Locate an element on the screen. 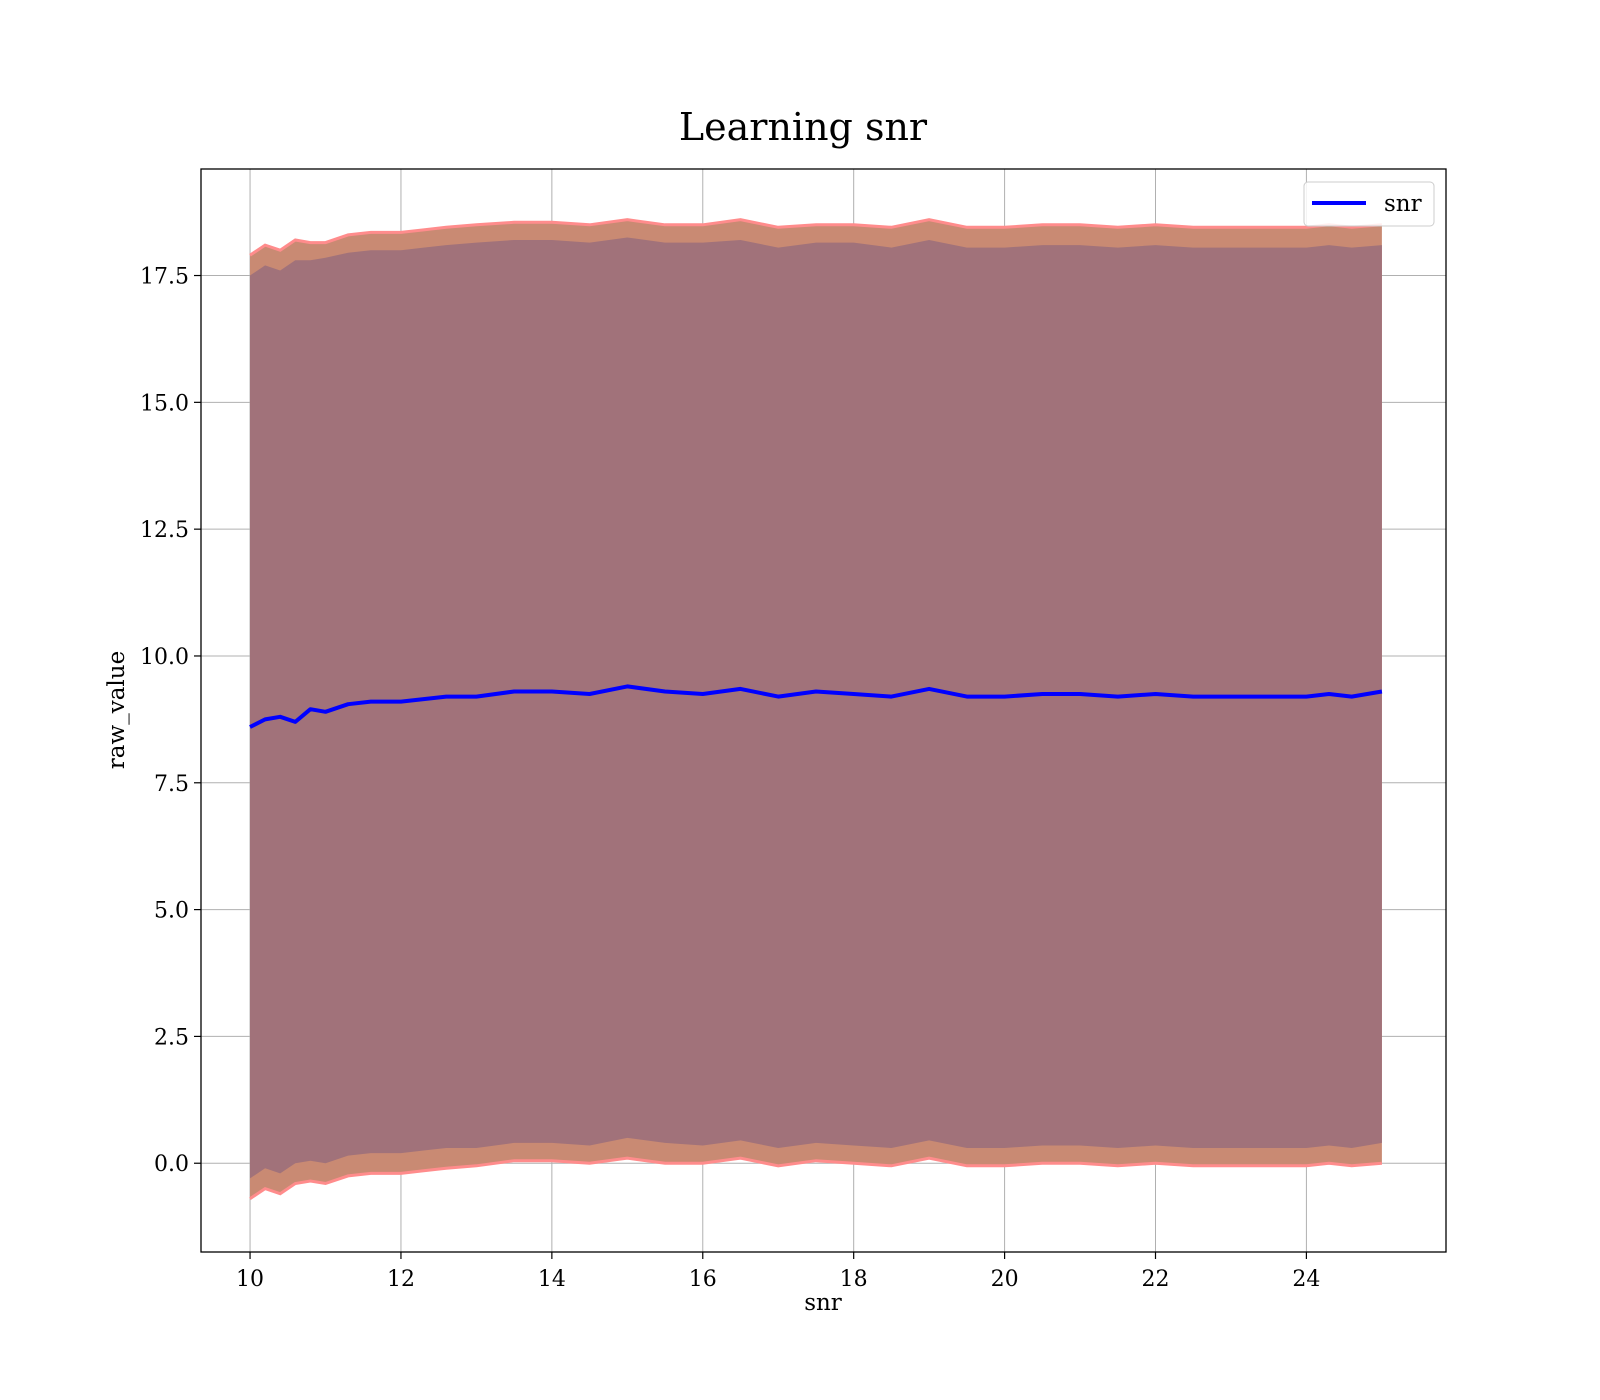 The image size is (1600, 1400). legend-box is located at coordinates (1369, 204).